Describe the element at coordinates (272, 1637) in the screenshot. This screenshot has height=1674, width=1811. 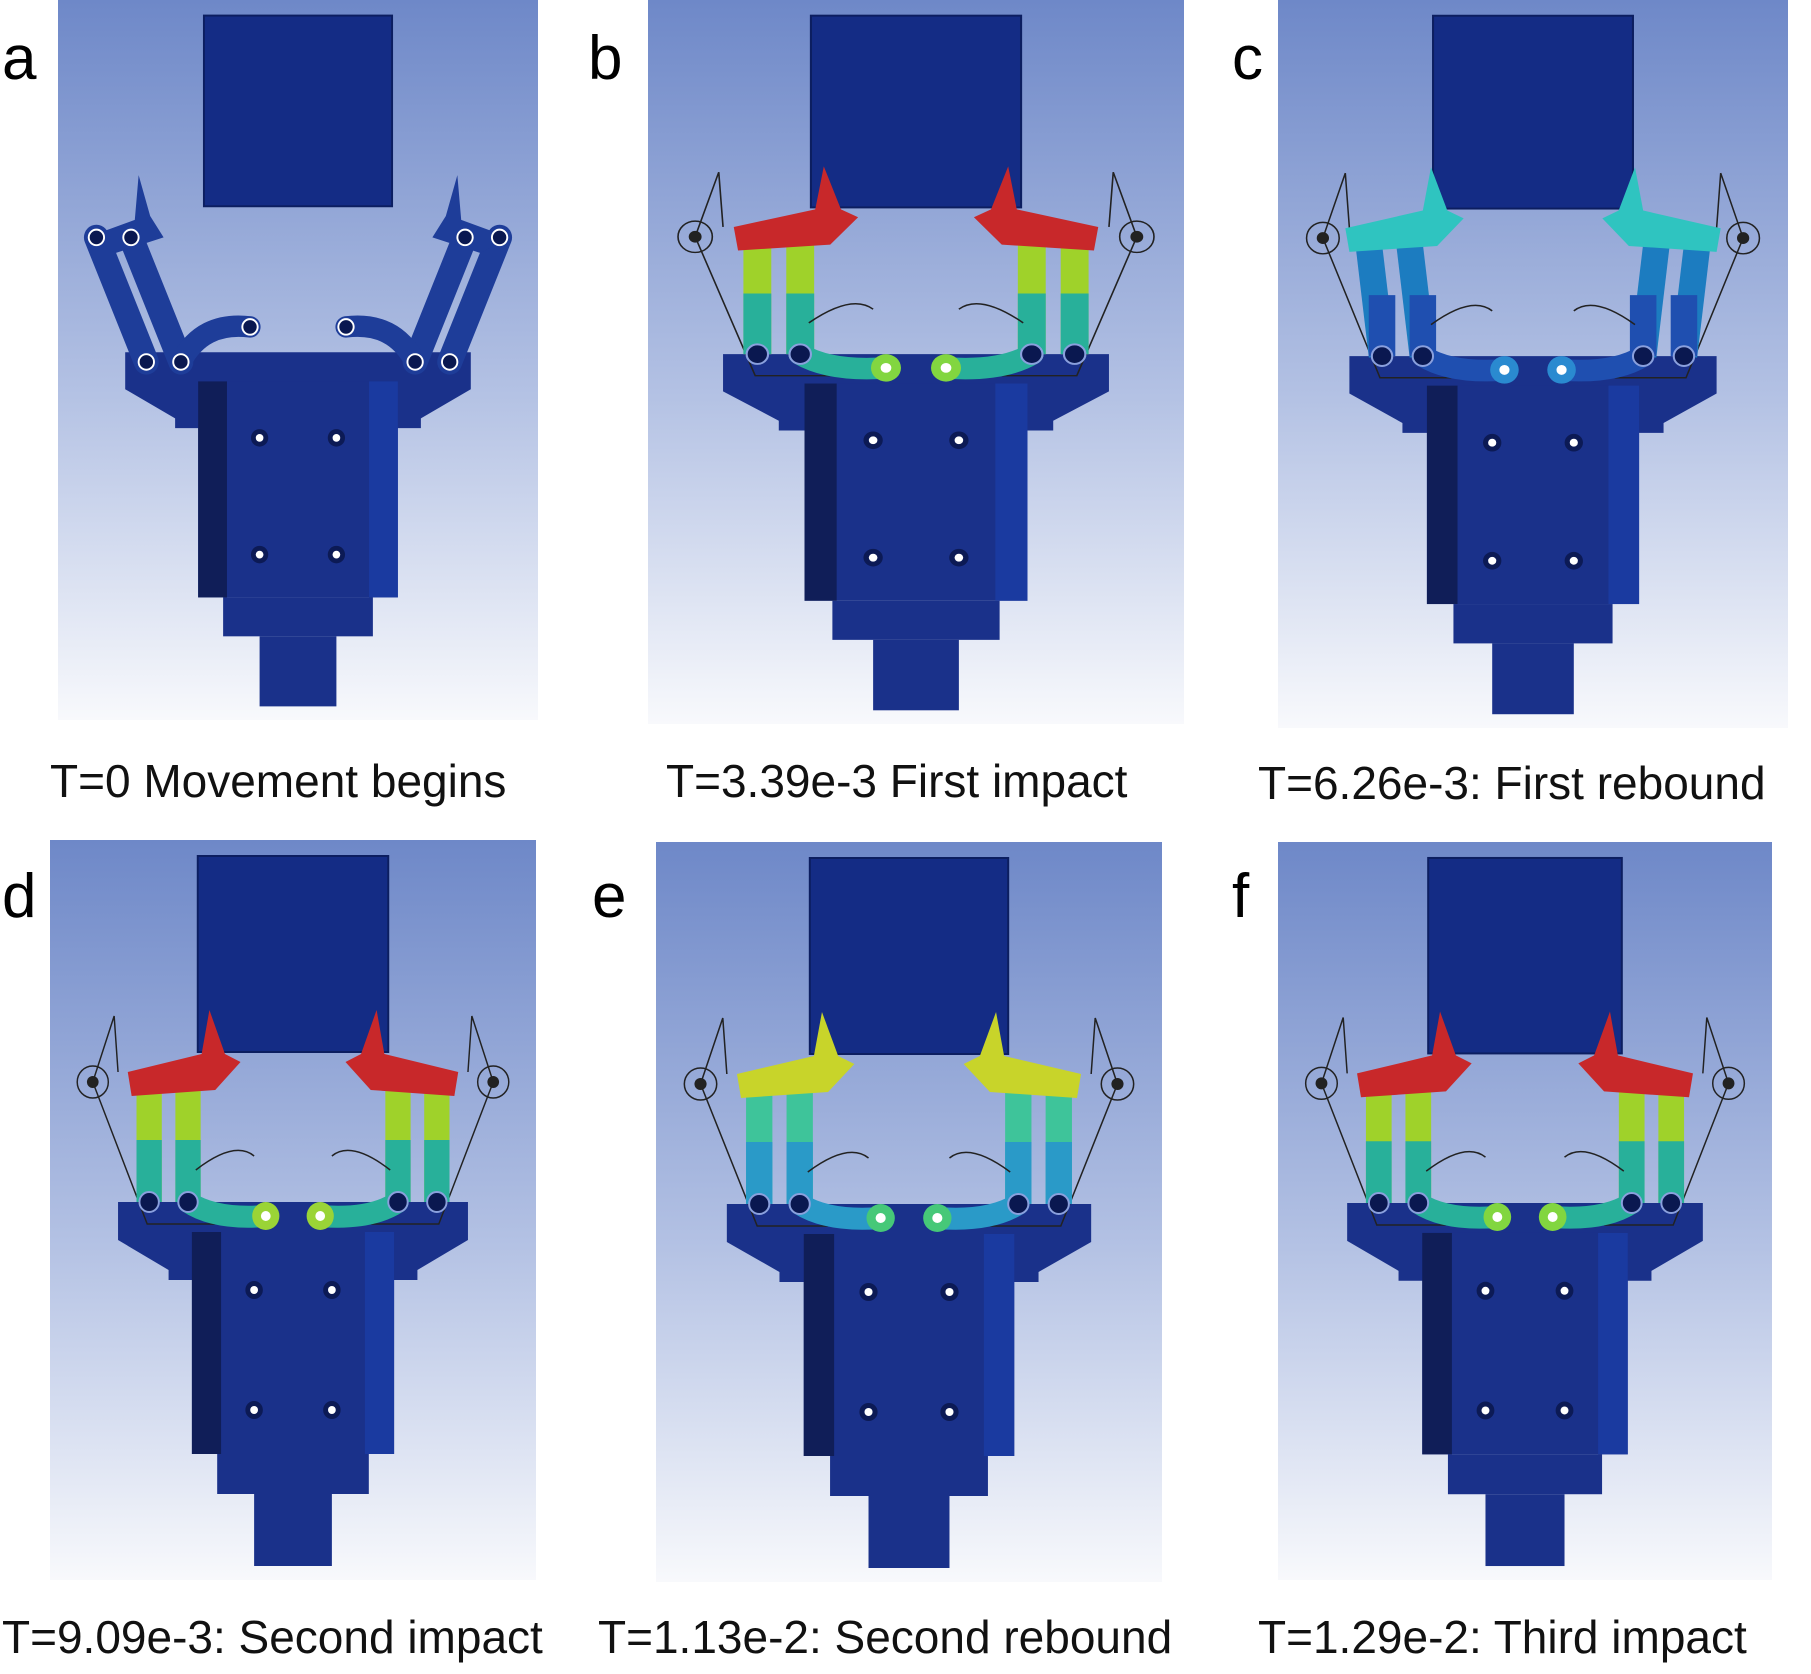
I see `panel-caption-d: T=9.09e-3: Second impact` at that location.